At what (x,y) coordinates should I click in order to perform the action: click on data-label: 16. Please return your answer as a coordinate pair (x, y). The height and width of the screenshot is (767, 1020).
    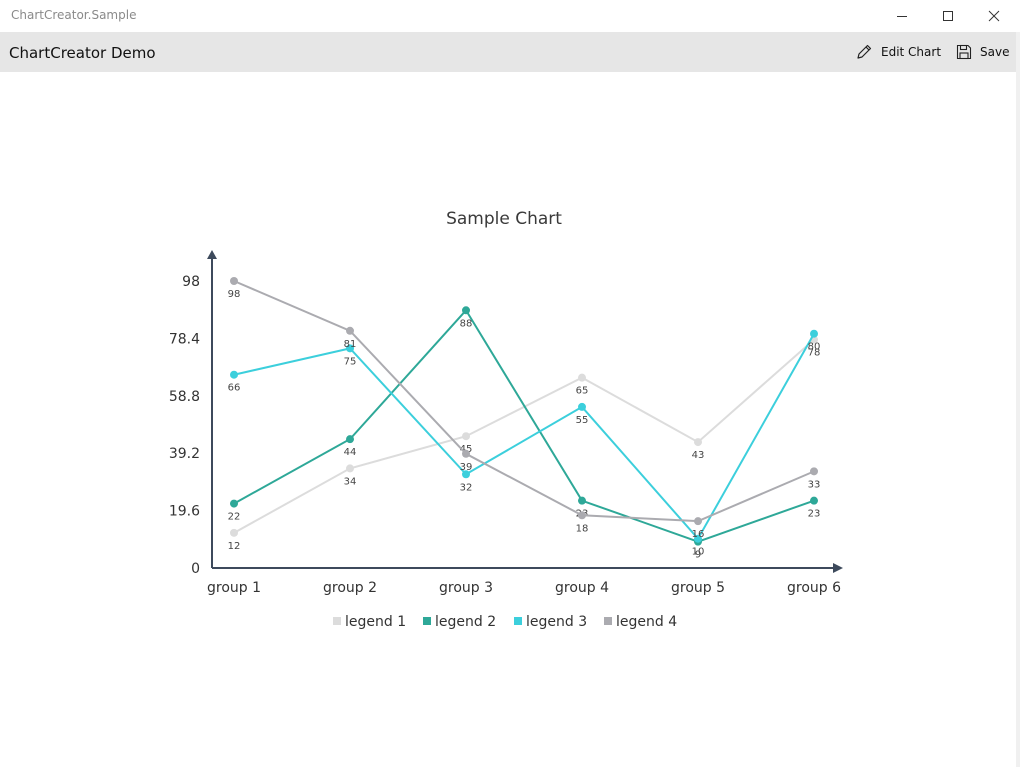
    Looking at the image, I should click on (698, 534).